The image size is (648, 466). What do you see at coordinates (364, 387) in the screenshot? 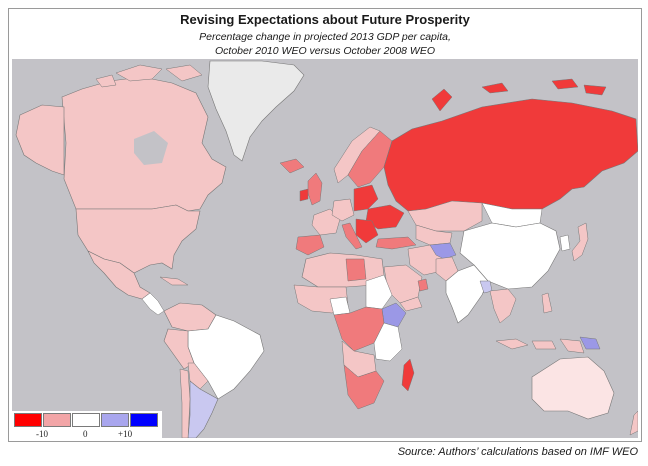
I see `southern-africa` at bounding box center [364, 387].